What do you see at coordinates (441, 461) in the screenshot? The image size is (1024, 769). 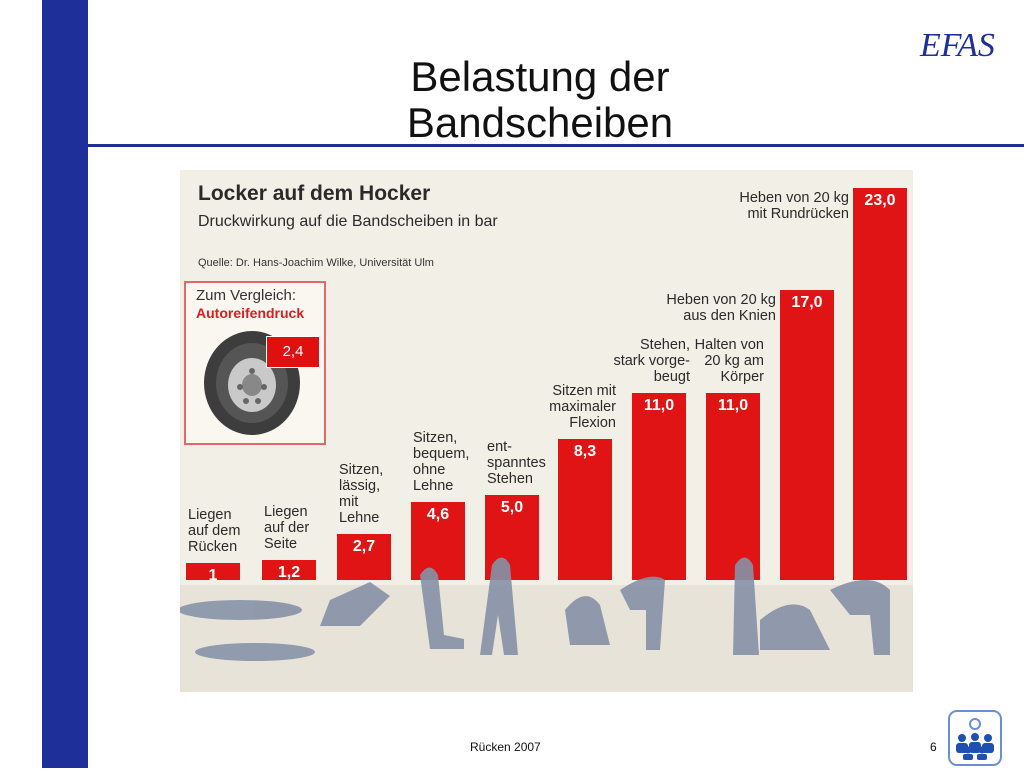 I see `category-label: Sitzen, bequem, ohne Lehne` at bounding box center [441, 461].